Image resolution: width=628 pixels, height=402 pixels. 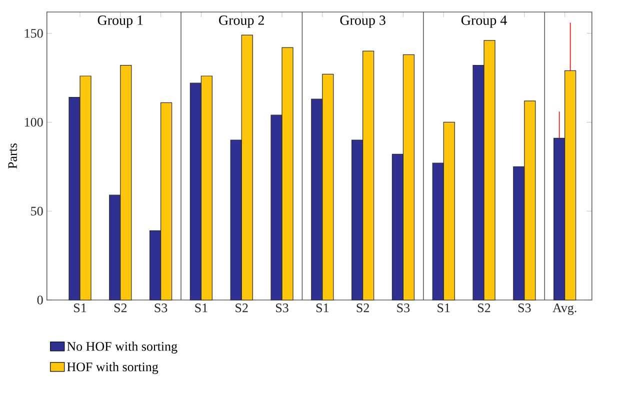 I want to click on y-tick-label: 100, so click(x=33, y=122).